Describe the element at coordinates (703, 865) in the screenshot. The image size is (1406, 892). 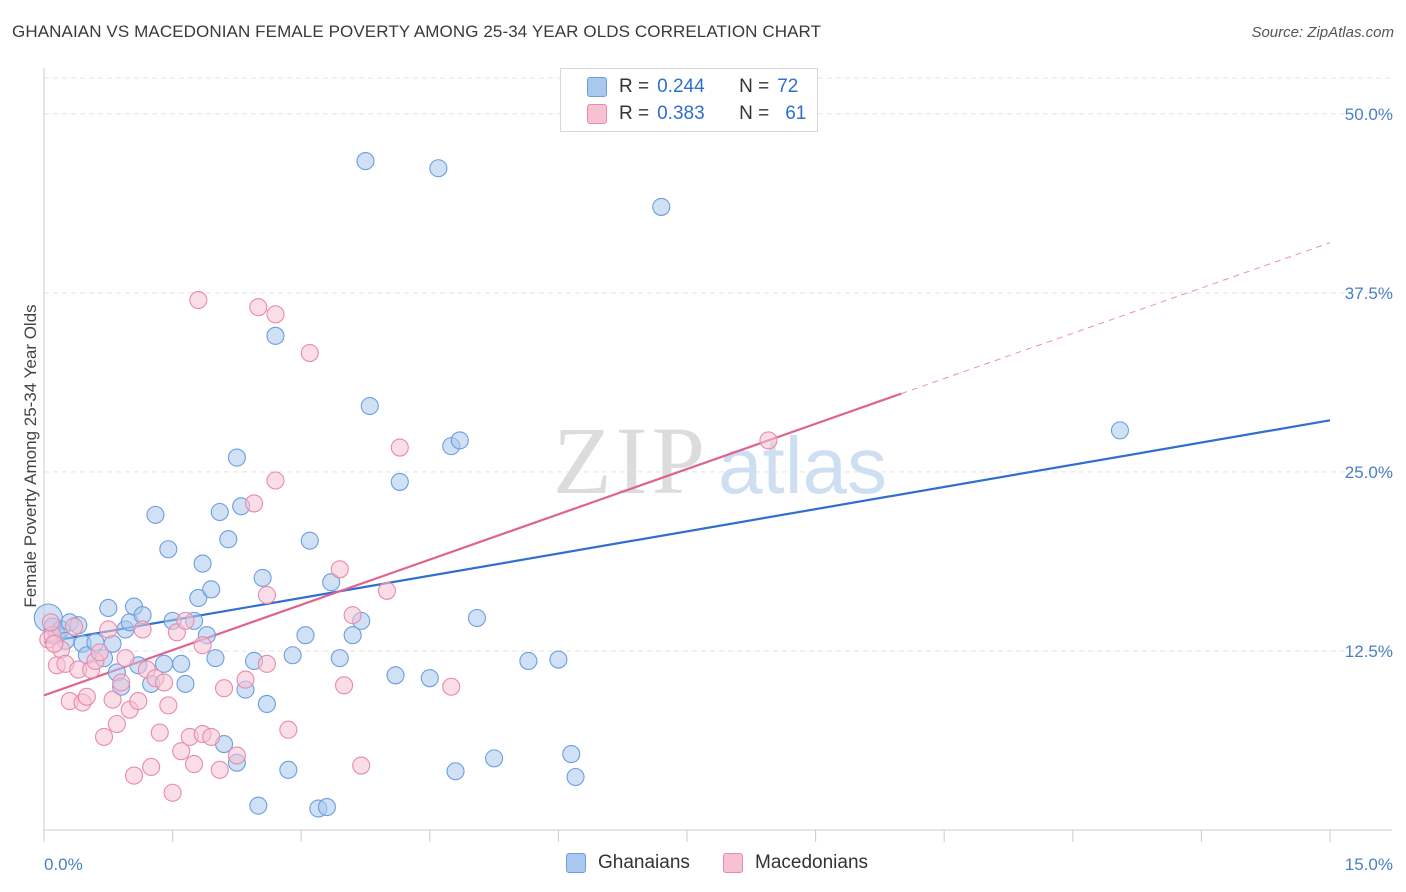
I see `series-legend: Ghanaians Macedonians` at that location.